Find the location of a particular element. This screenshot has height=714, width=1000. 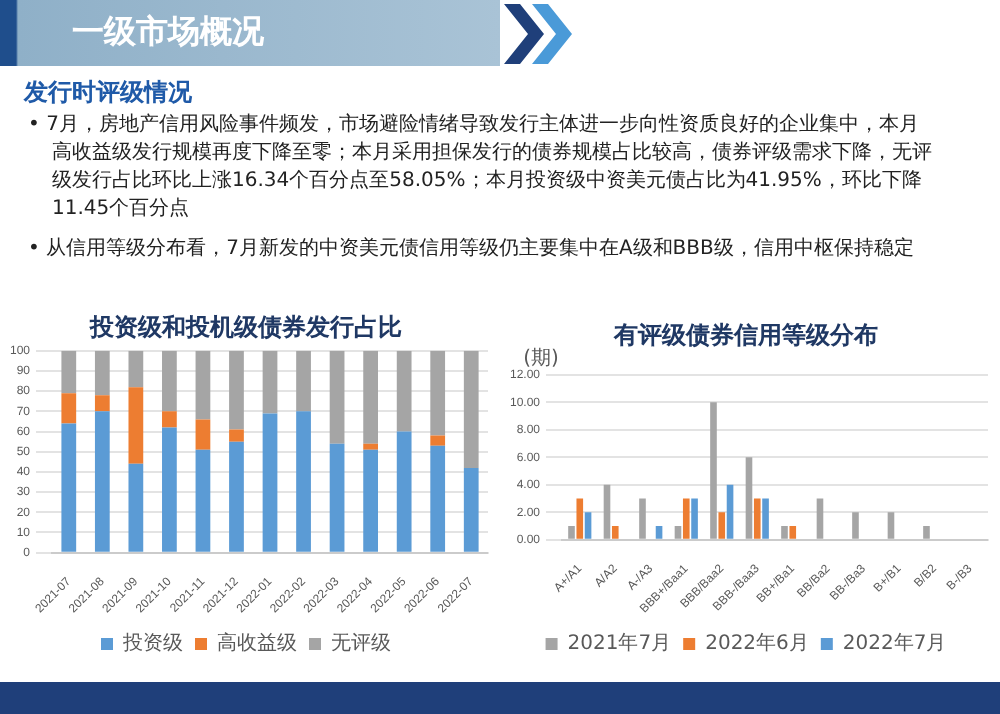

legend-label: 2022年6月 is located at coordinates (757, 643).